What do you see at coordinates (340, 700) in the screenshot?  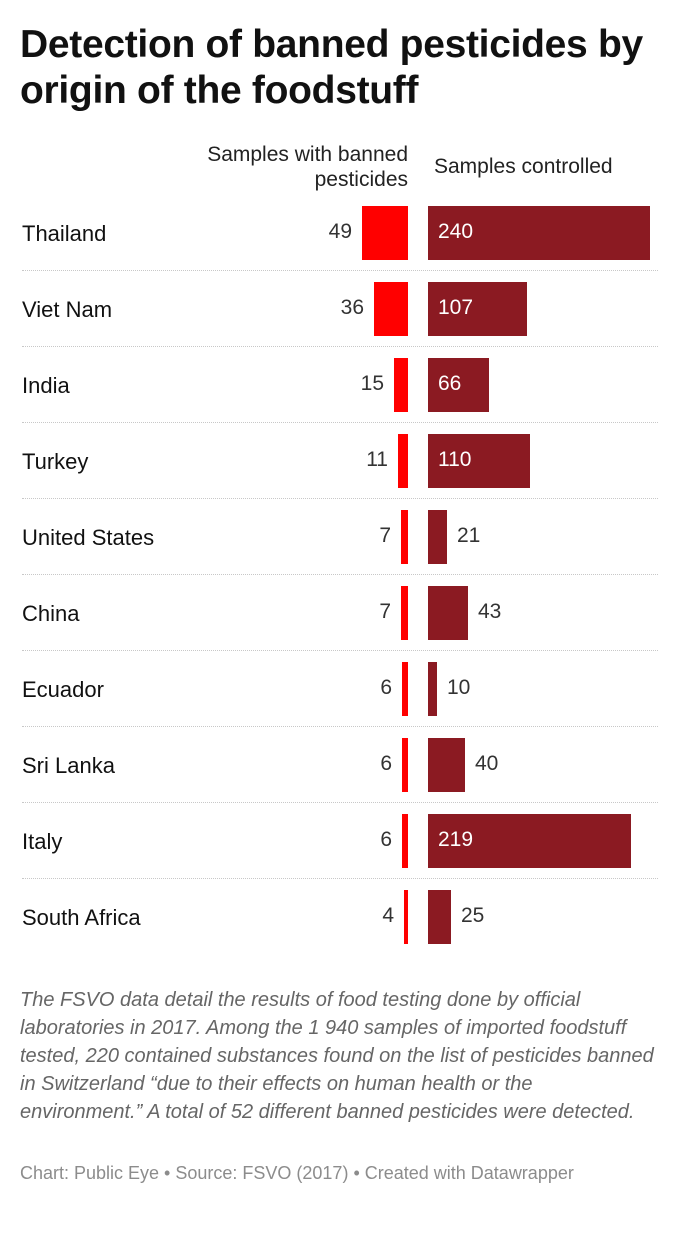 I see `chart-row: Ecuador 6 10` at bounding box center [340, 700].